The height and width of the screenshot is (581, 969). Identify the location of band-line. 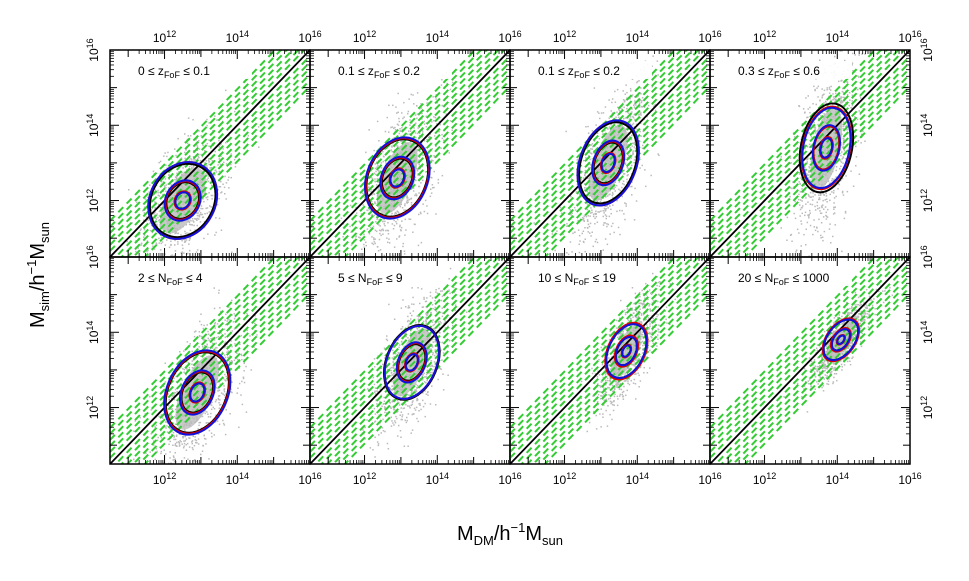
(815, 159).